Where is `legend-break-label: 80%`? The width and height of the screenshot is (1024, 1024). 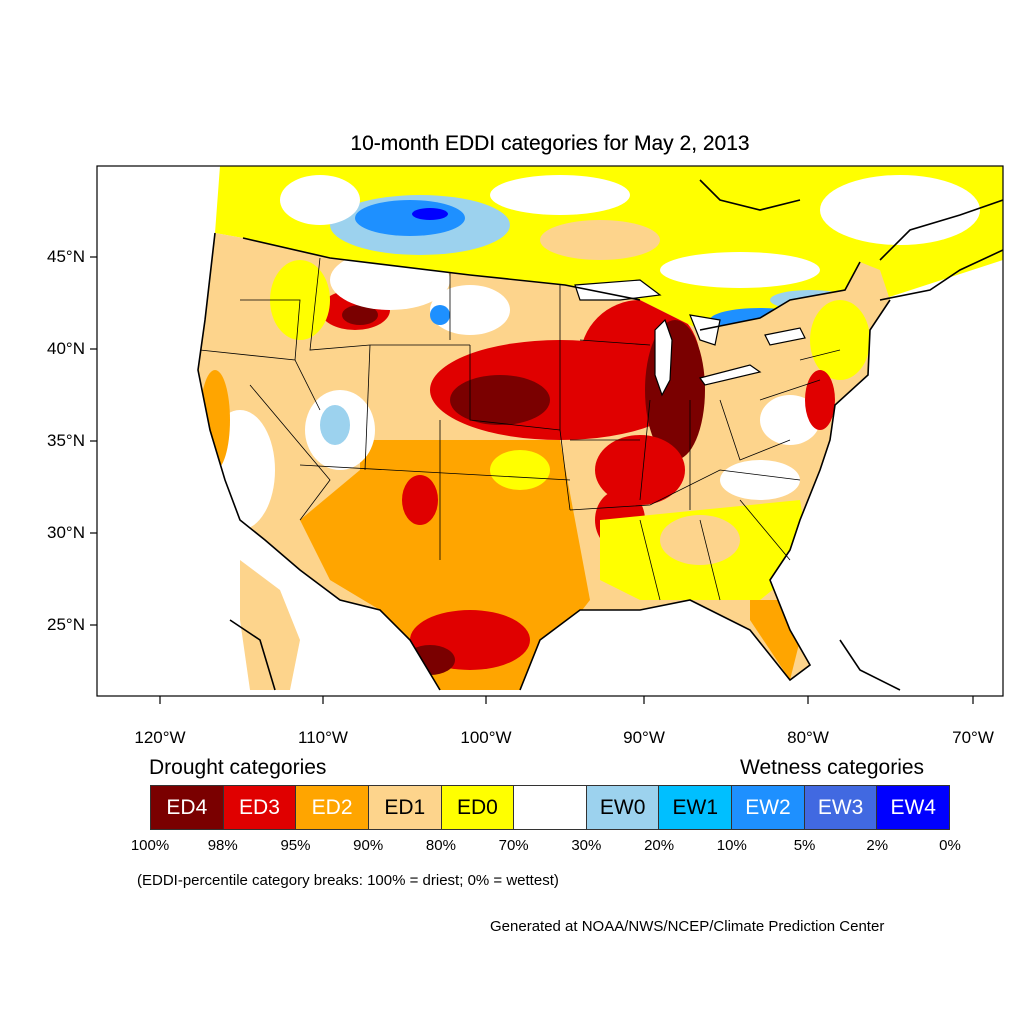
legend-break-label: 80% is located at coordinates (440, 845).